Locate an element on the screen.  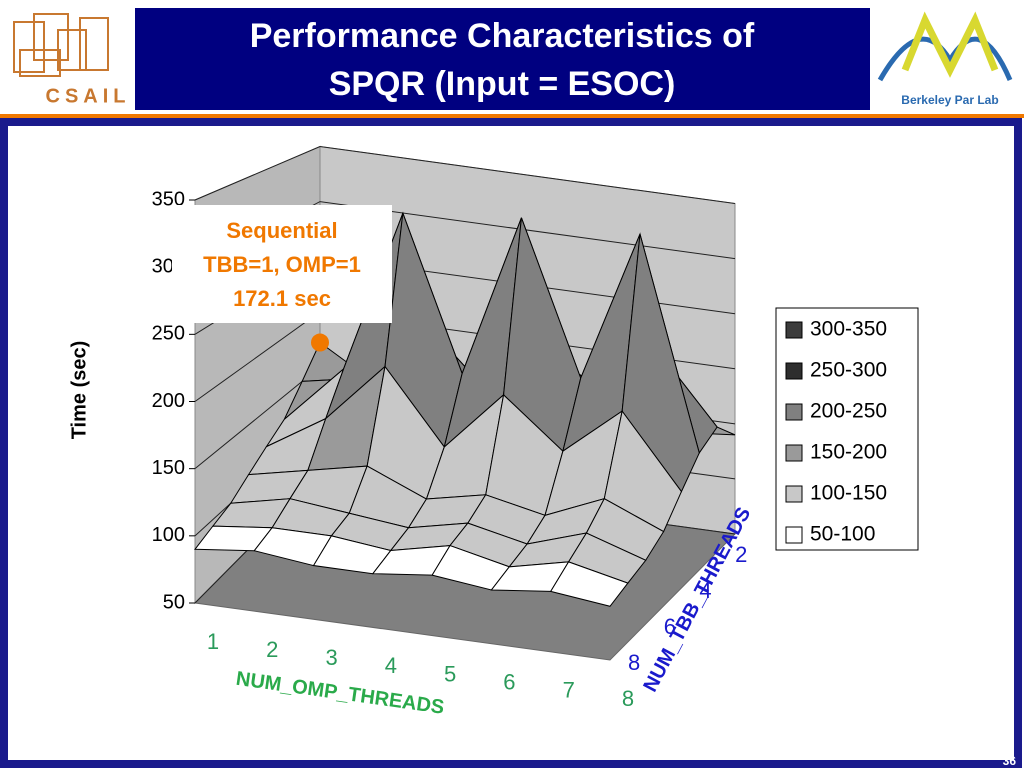
z-tick-label: 2 is located at coordinates (741, 554).